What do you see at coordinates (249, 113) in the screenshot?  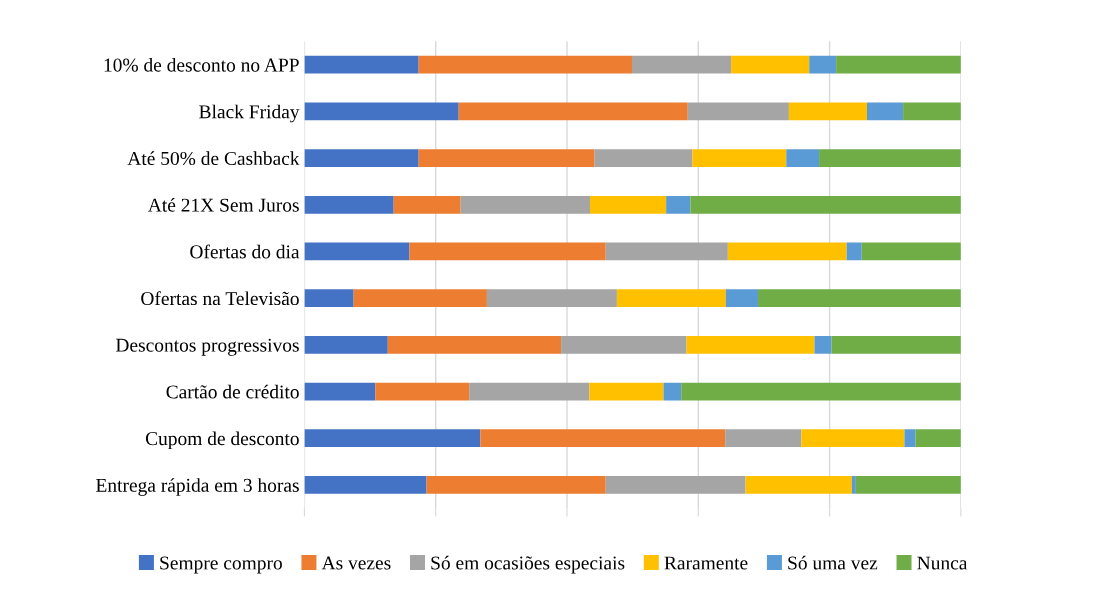 I see `y-tick-label: Black Friday` at bounding box center [249, 113].